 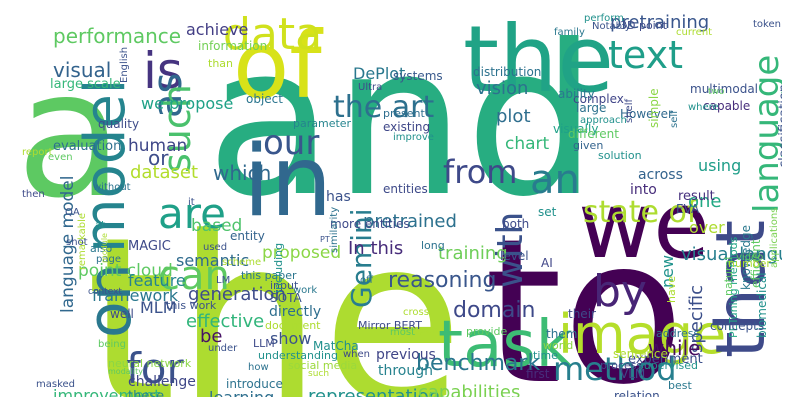 What do you see at coordinates (336, 346) in the screenshot?
I see `cloud-word-matcha: MatCha` at bounding box center [336, 346].